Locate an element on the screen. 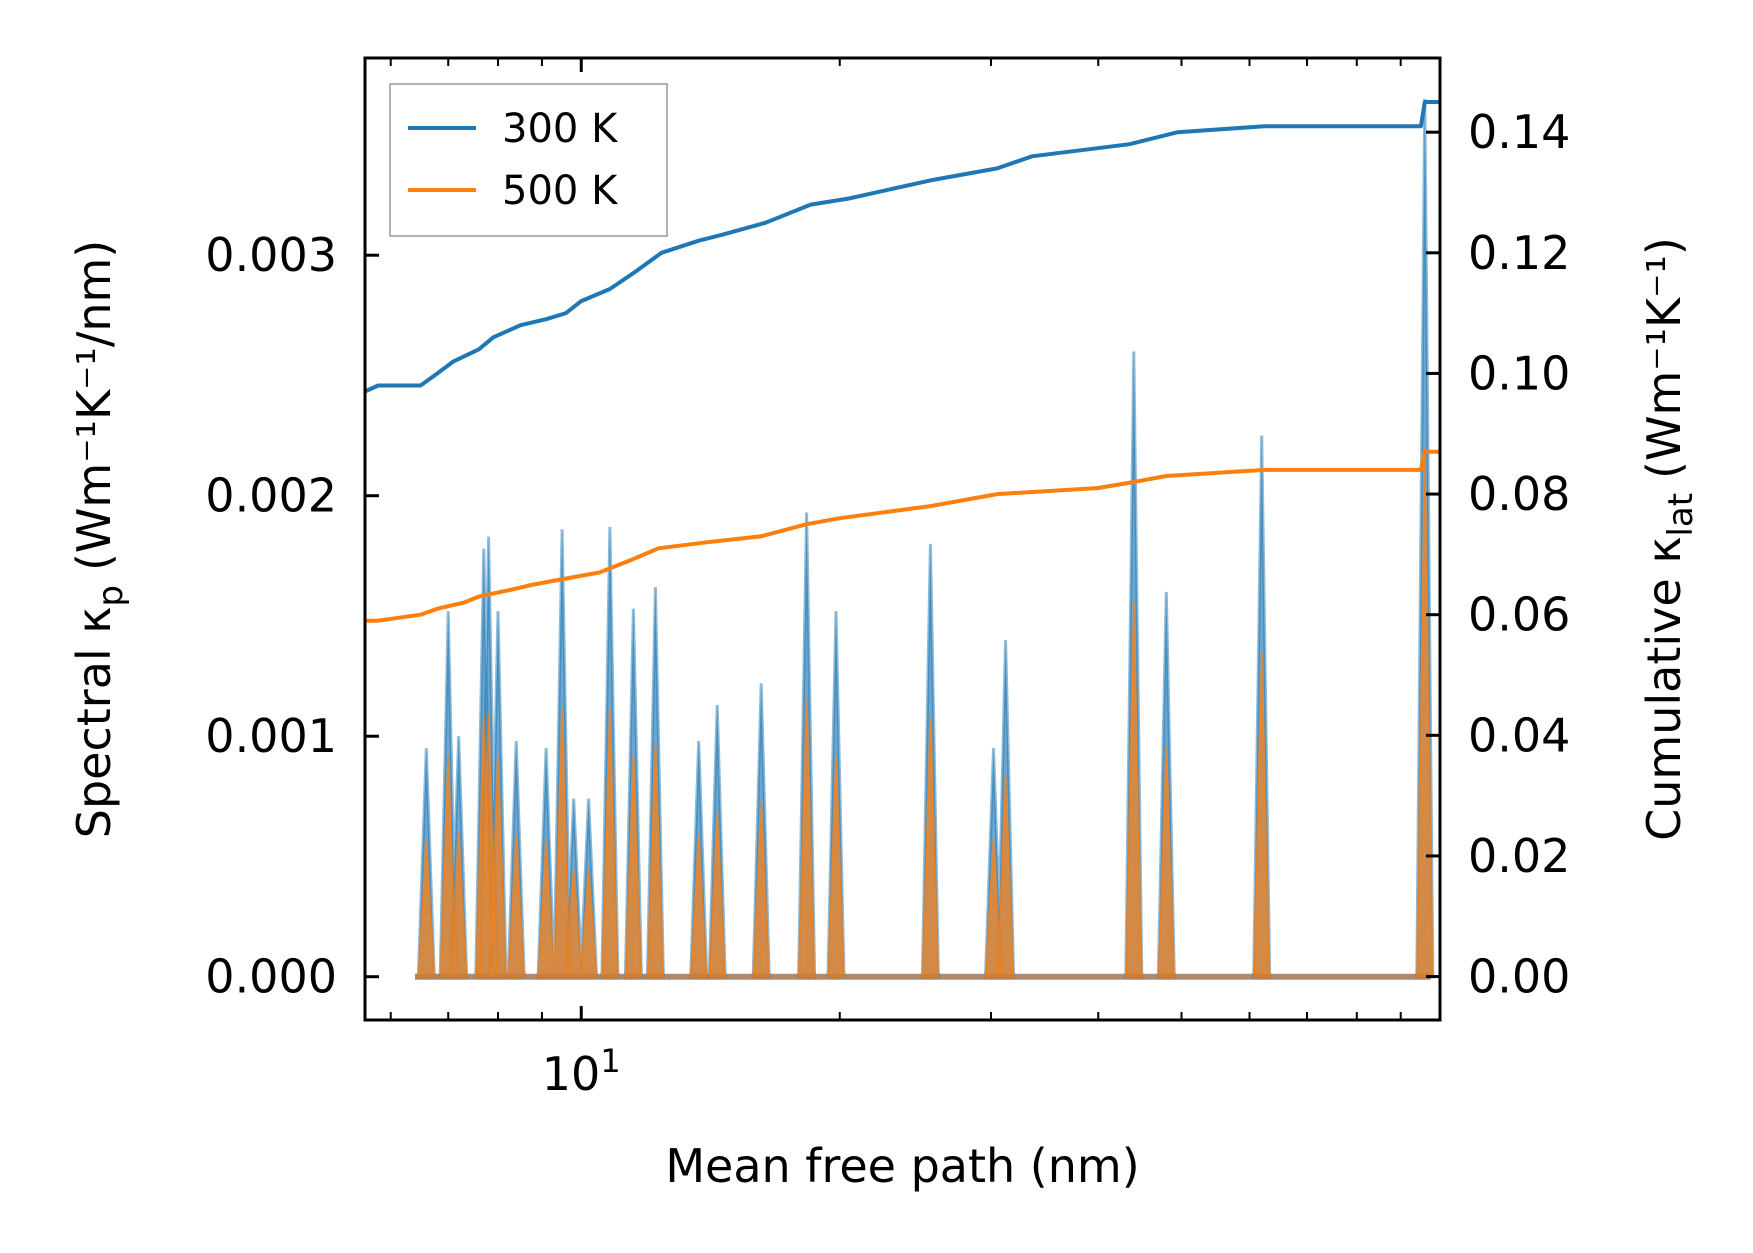  legend-label-300k: 300 K is located at coordinates (560, 129).